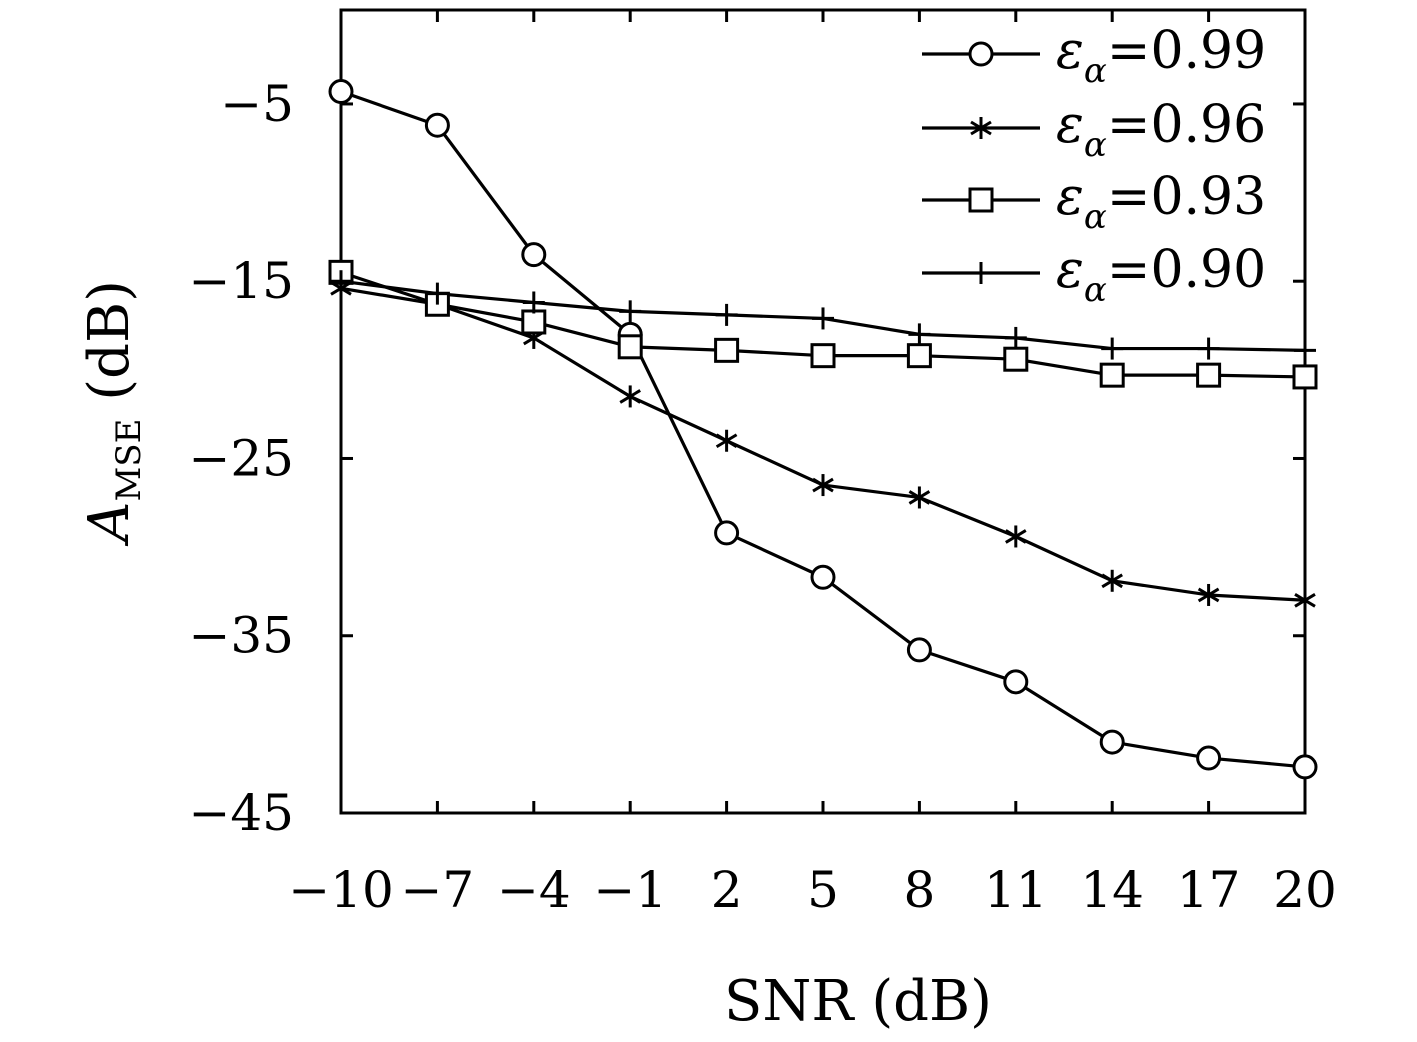 The height and width of the screenshot is (1042, 1417). What do you see at coordinates (1161, 202) in the screenshot?
I see `legend-label: εα=0.93` at bounding box center [1161, 202].